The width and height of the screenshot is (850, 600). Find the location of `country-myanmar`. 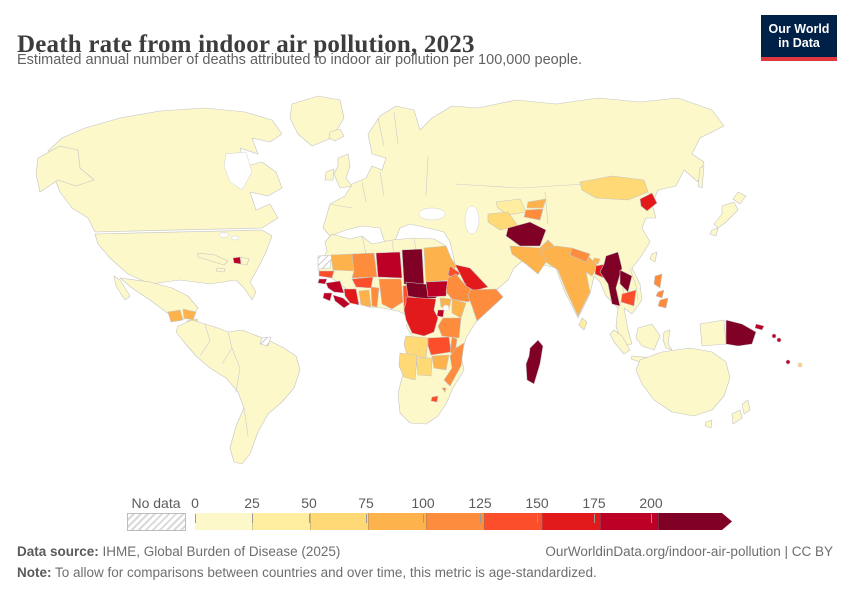

country-myanmar is located at coordinates (611, 279).